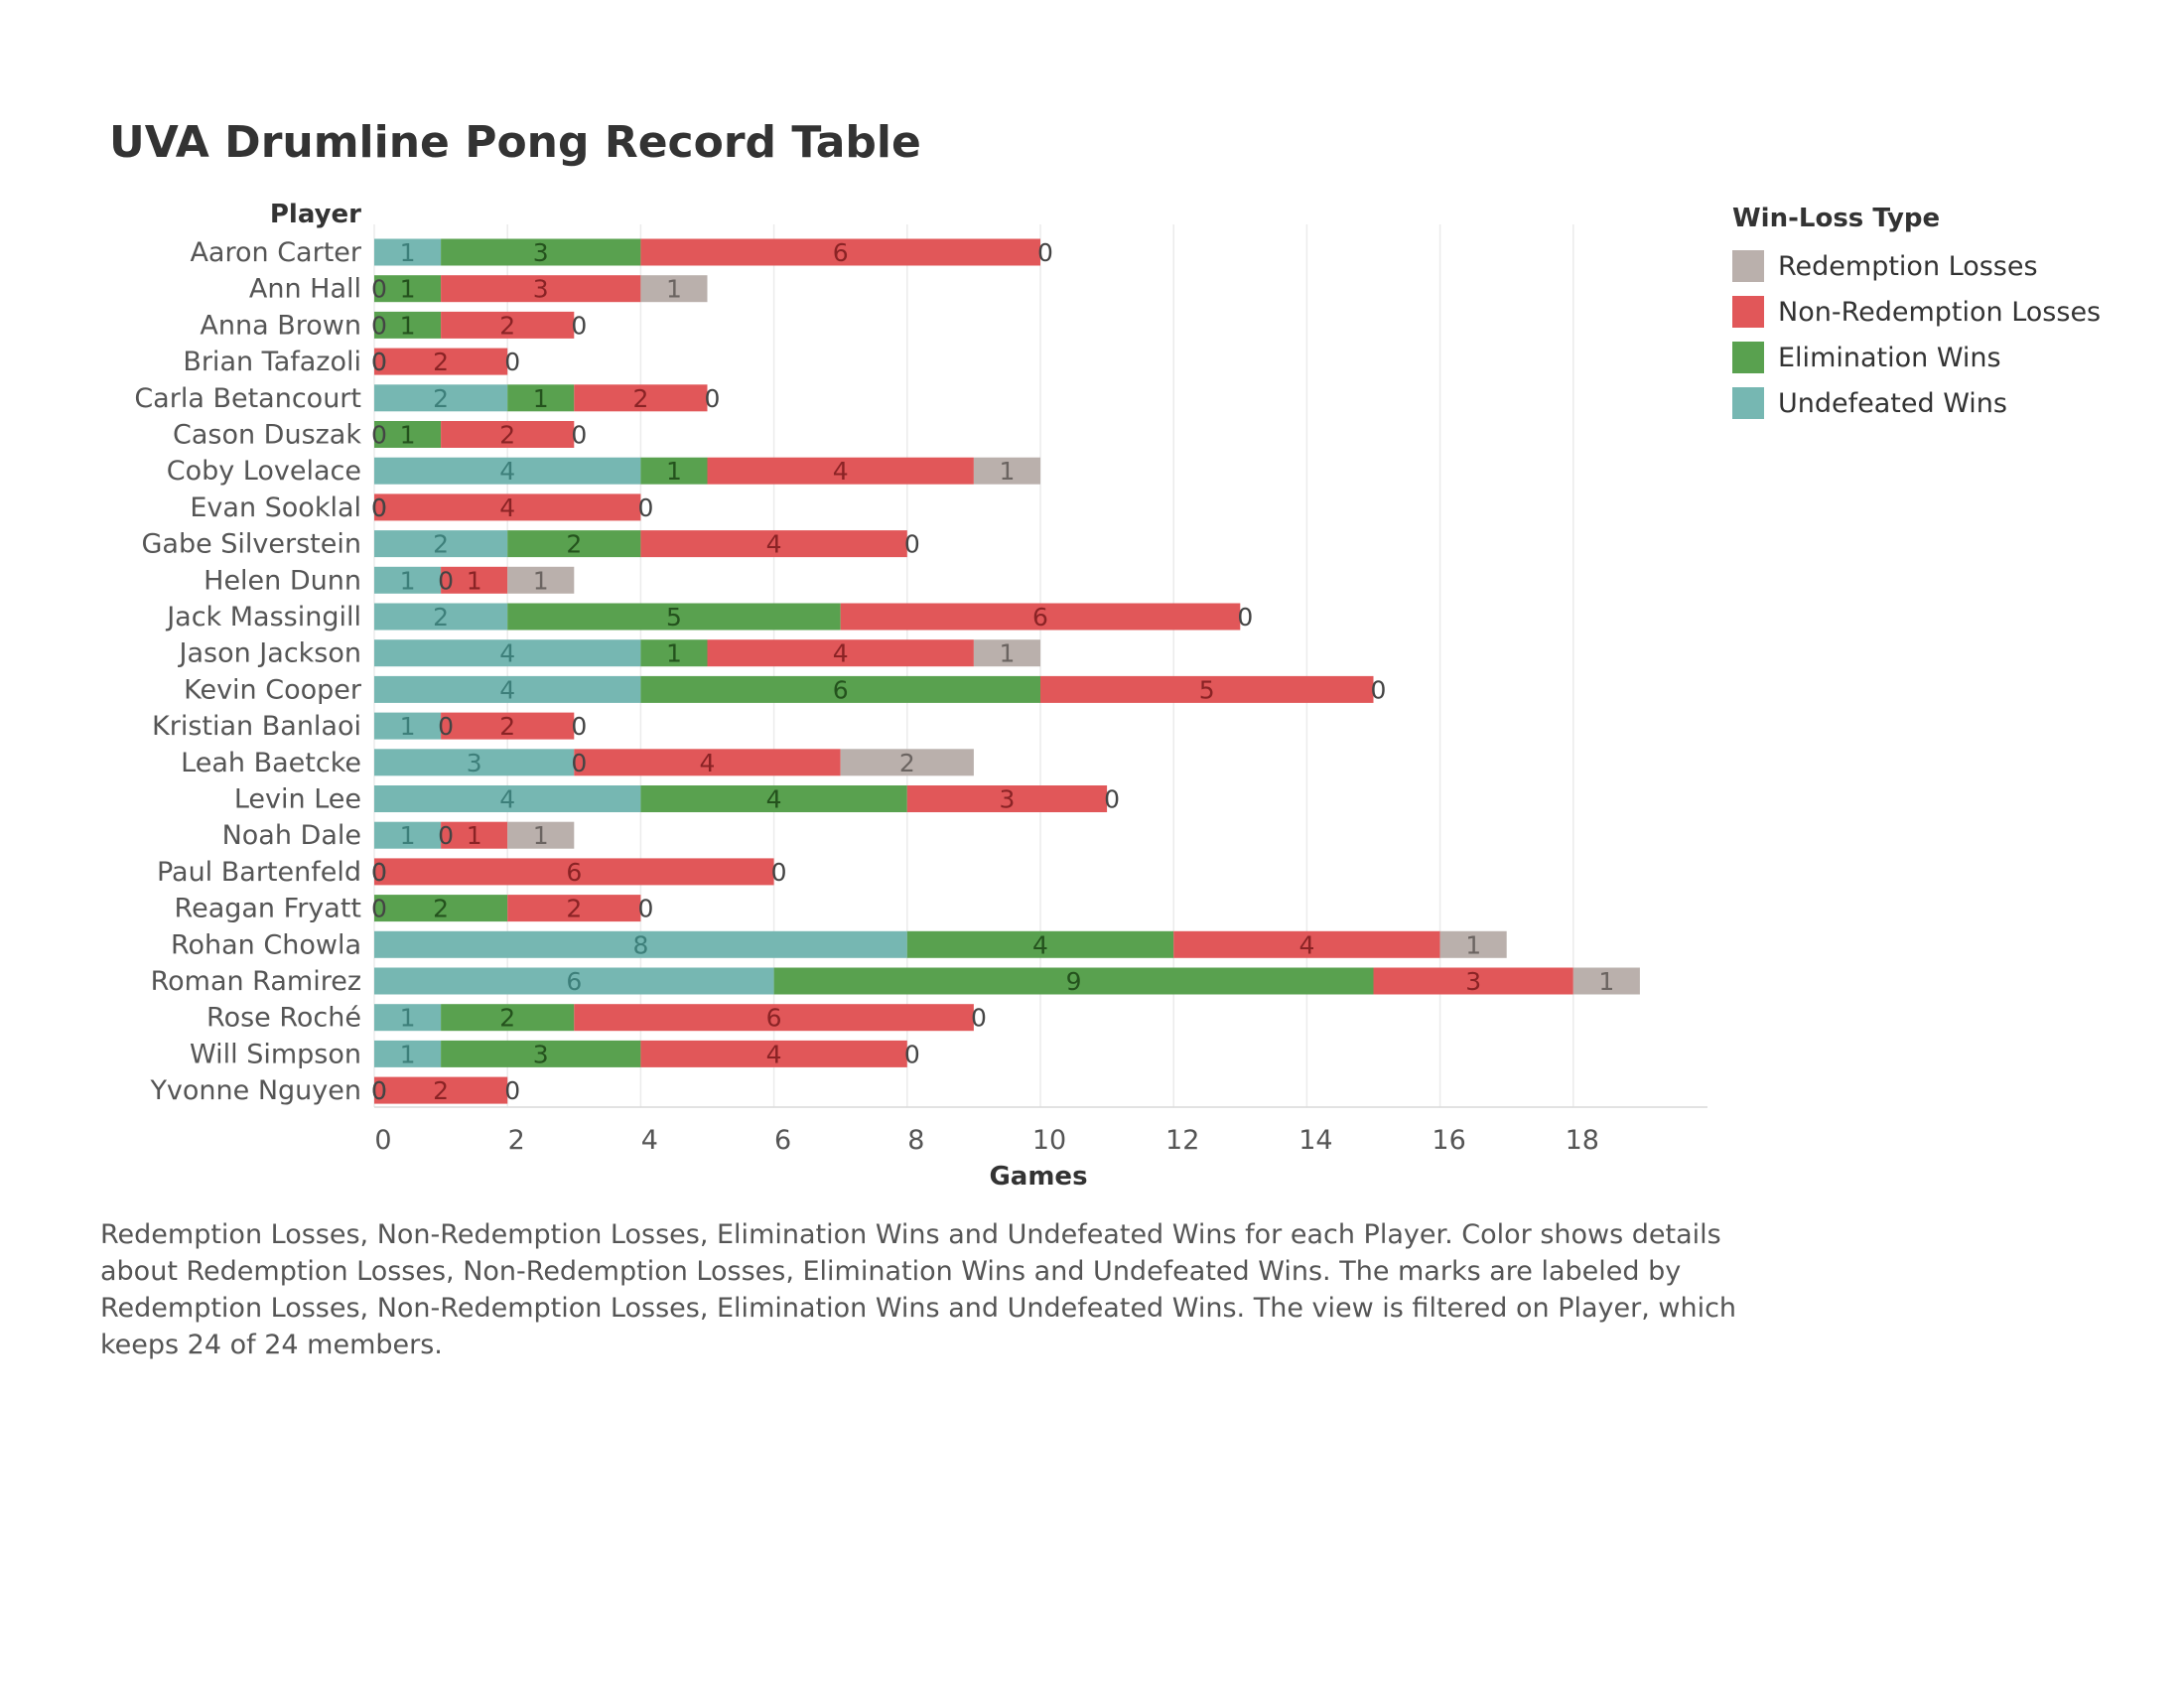 The image size is (2184, 1688). What do you see at coordinates (774, 1018) in the screenshot?
I see `bar-rose-roche-non-redemption-losses` at bounding box center [774, 1018].